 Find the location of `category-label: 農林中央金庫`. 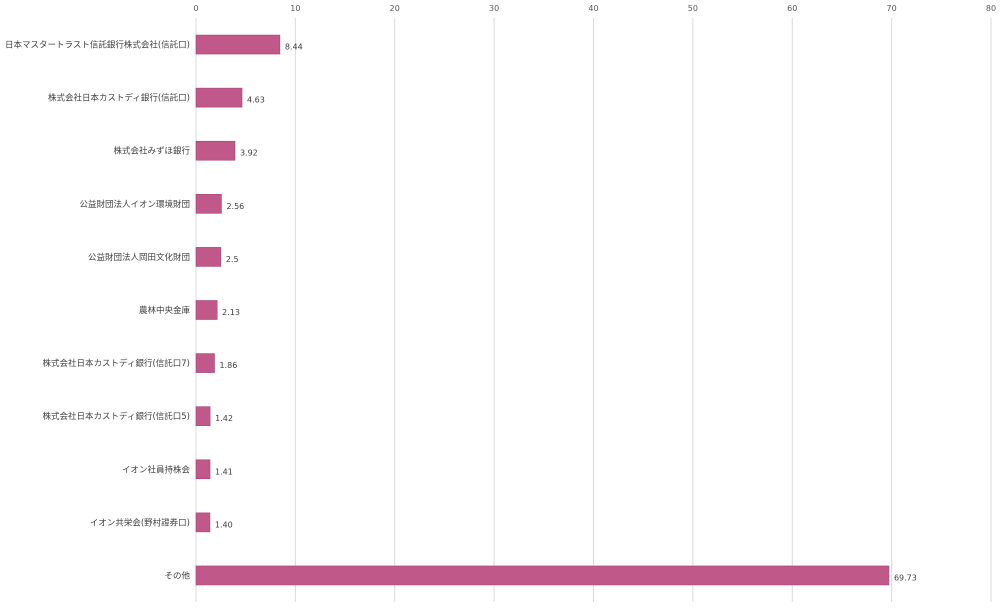

category-label: 農林中央金庫 is located at coordinates (165, 310).